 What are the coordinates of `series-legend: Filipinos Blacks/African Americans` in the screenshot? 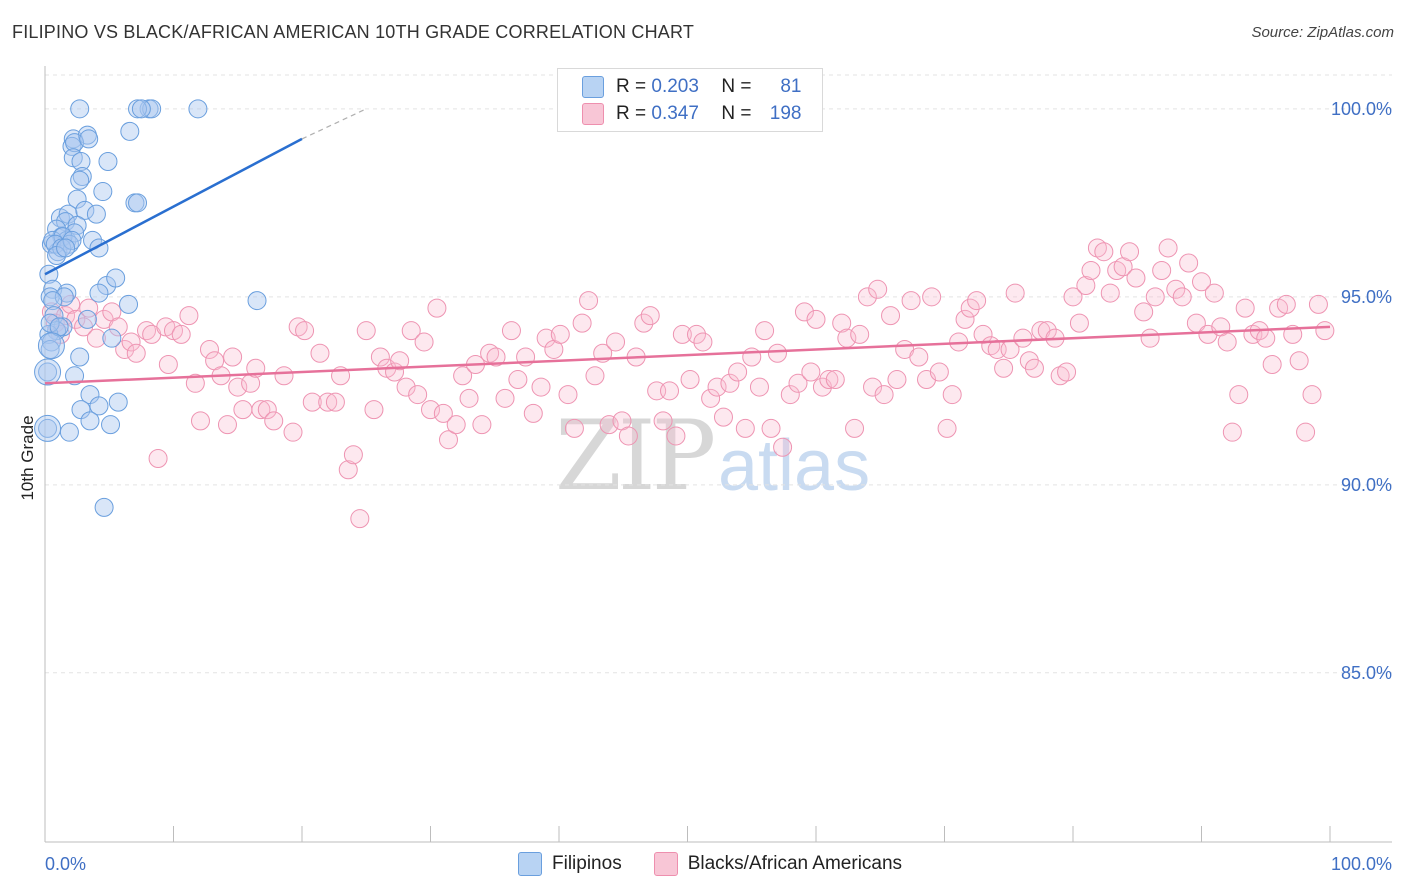 It's located at (710, 864).